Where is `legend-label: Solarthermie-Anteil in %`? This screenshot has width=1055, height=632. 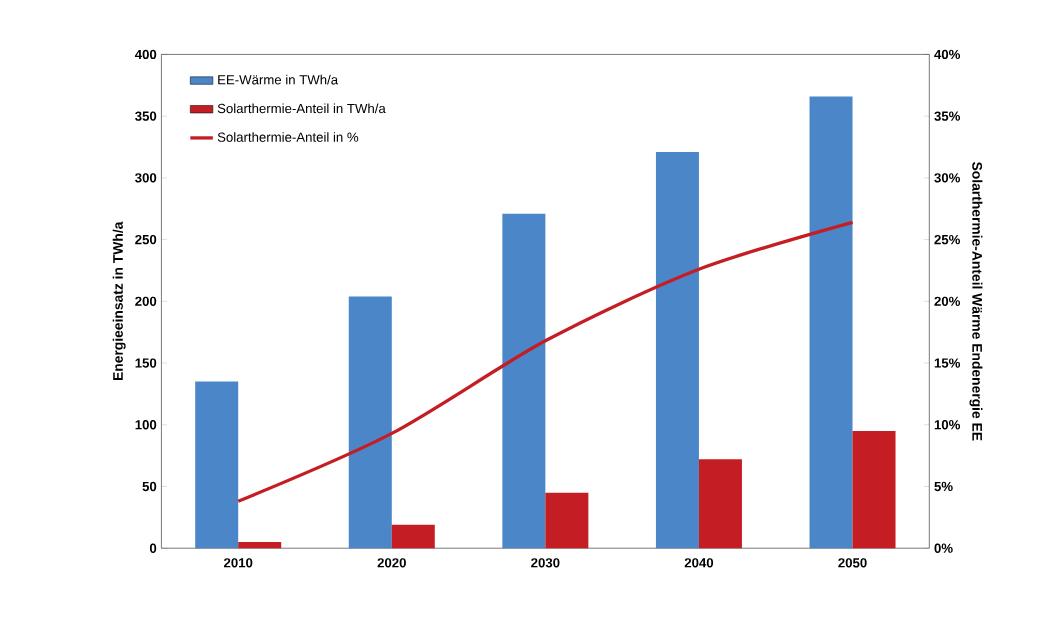
legend-label: Solarthermie-Anteil in % is located at coordinates (288, 137).